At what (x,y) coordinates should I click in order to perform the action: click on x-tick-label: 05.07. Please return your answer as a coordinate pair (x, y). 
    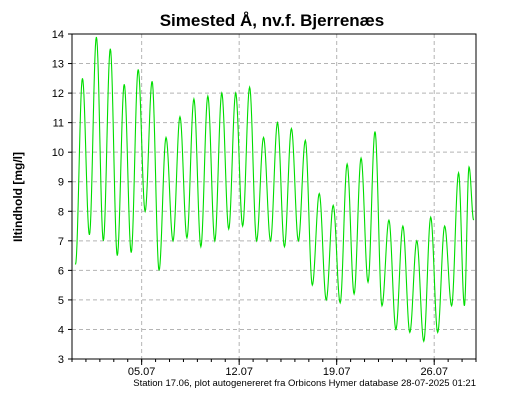
    Looking at the image, I should click on (142, 372).